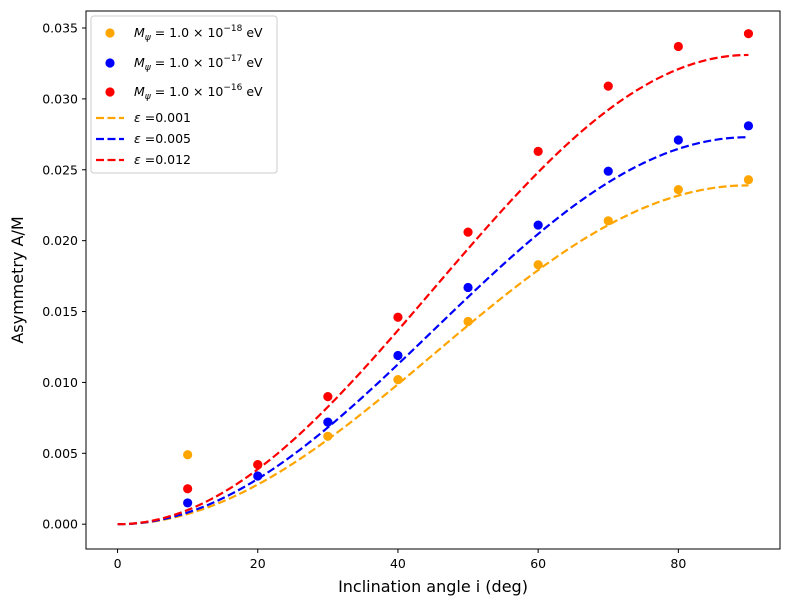  Describe the element at coordinates (258, 563) in the screenshot. I see `x-tick-label: 20` at that location.